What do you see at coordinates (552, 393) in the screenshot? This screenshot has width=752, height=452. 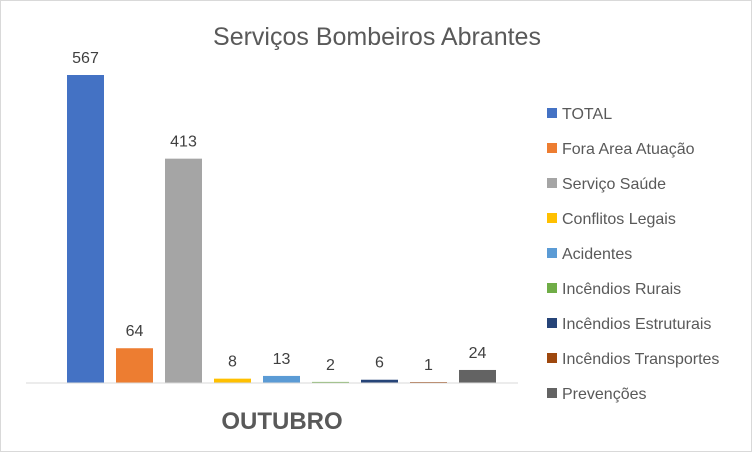 I see `legend-swatch-prevencoes` at bounding box center [552, 393].